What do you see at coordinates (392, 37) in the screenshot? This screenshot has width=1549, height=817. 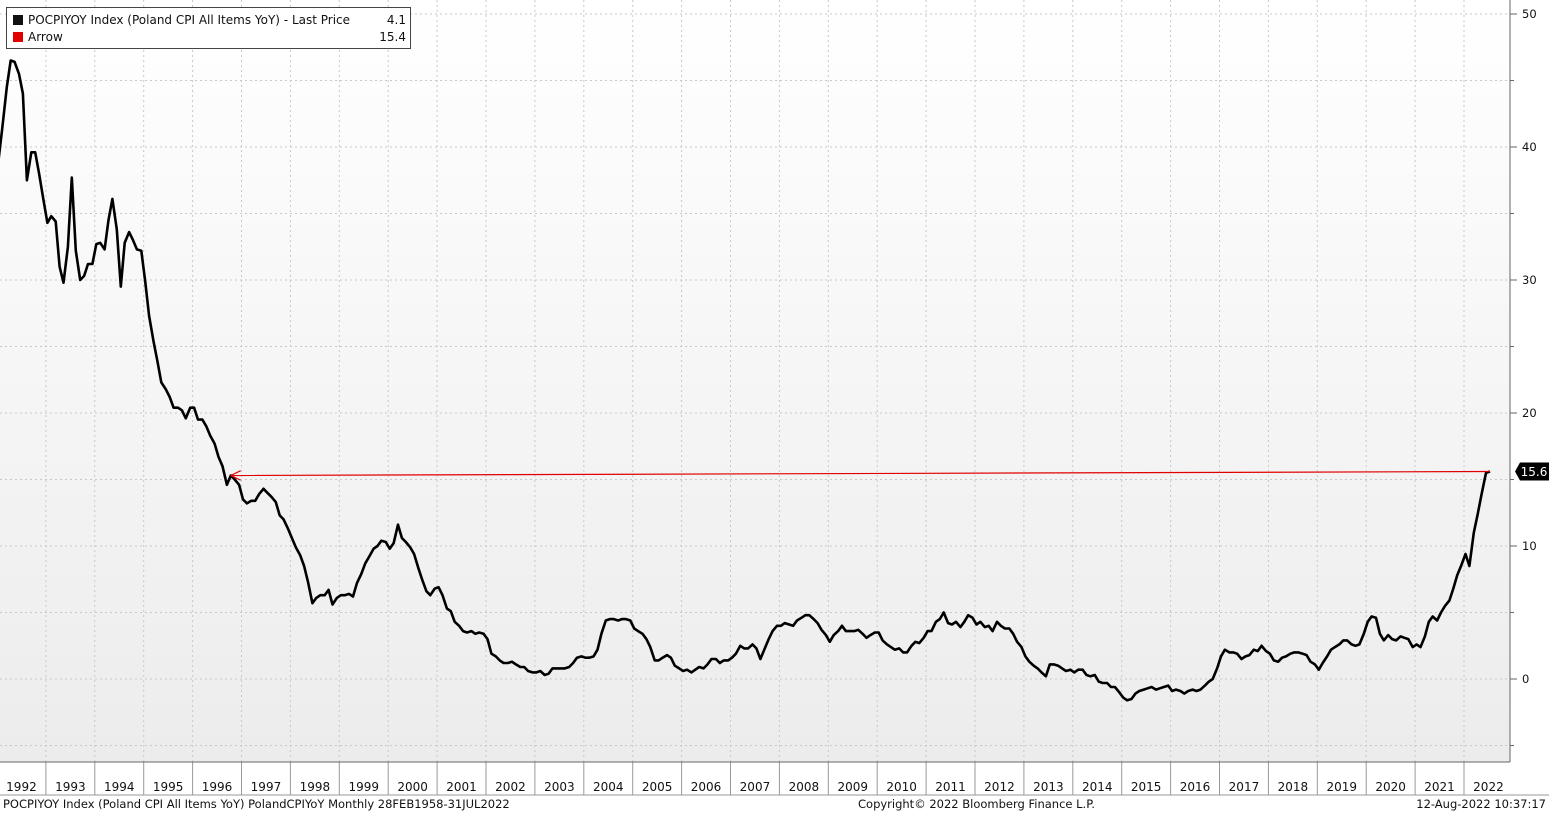 I see `legend-arrow-value: 15.4` at bounding box center [392, 37].